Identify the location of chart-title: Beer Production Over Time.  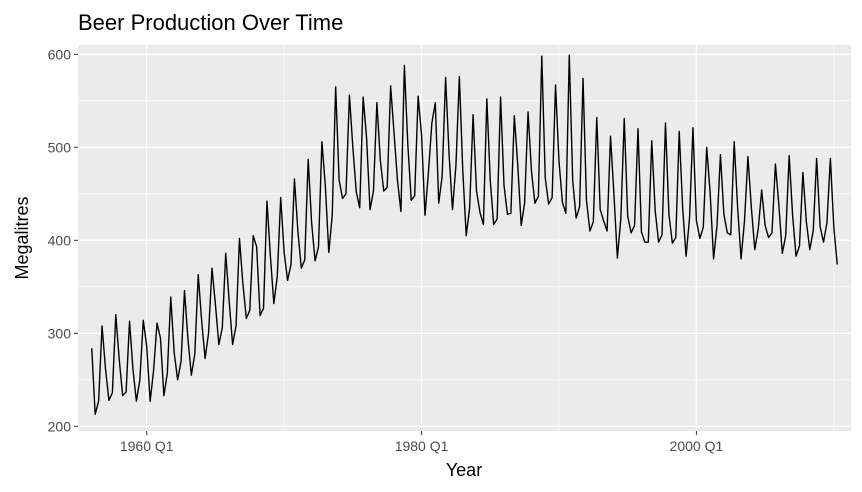
(210, 22).